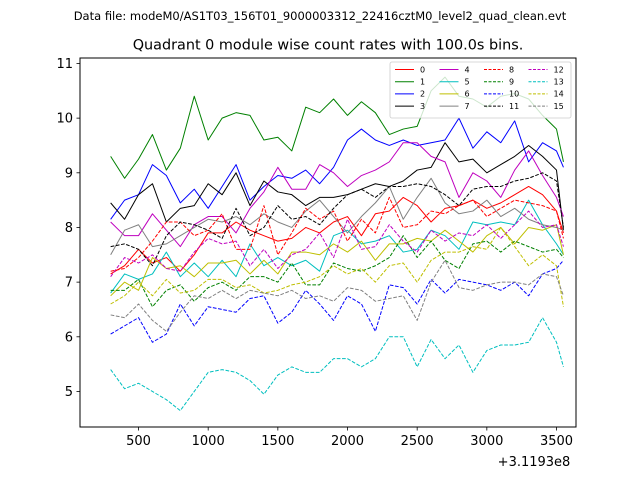  Describe the element at coordinates (486, 441) in the screenshot. I see `x-tick-label: 3000` at that location.